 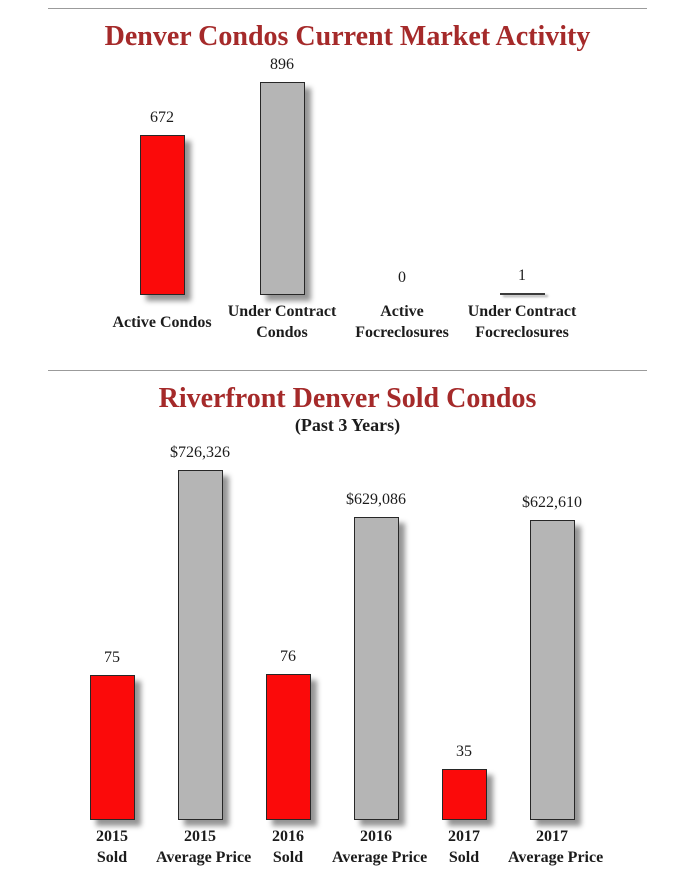 What do you see at coordinates (556, 847) in the screenshot?
I see `category-label-2017-average-price: 2017 Average Price` at bounding box center [556, 847].